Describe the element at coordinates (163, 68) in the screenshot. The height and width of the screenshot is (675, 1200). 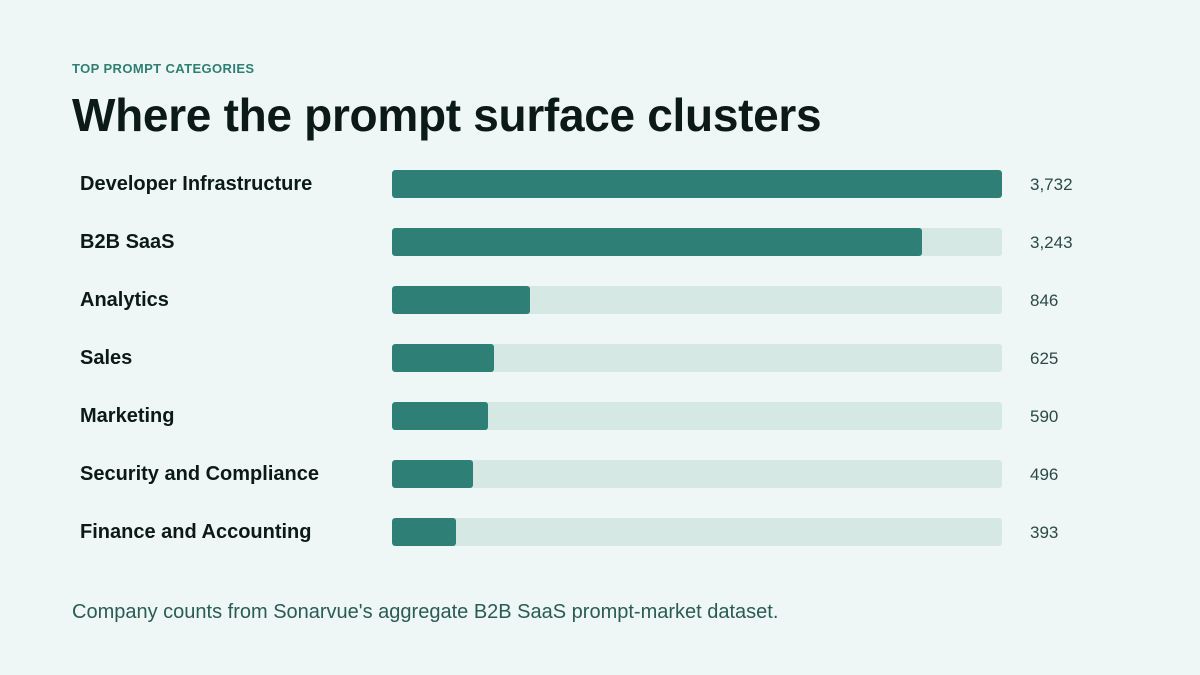
I see `eyebrow-label: TOP PROMPT CATEGORIES` at that location.